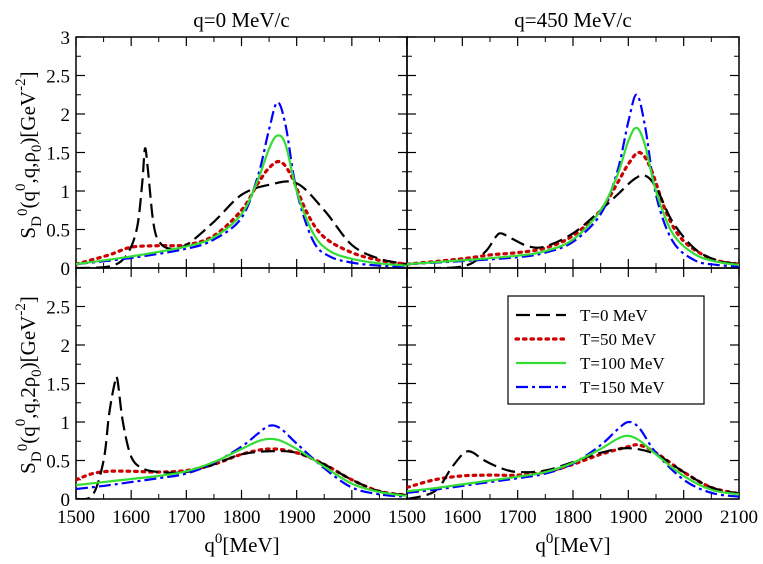 The image size is (763, 564). Describe the element at coordinates (622, 387) in the screenshot. I see `legend-label: T=150 MeV` at that location.